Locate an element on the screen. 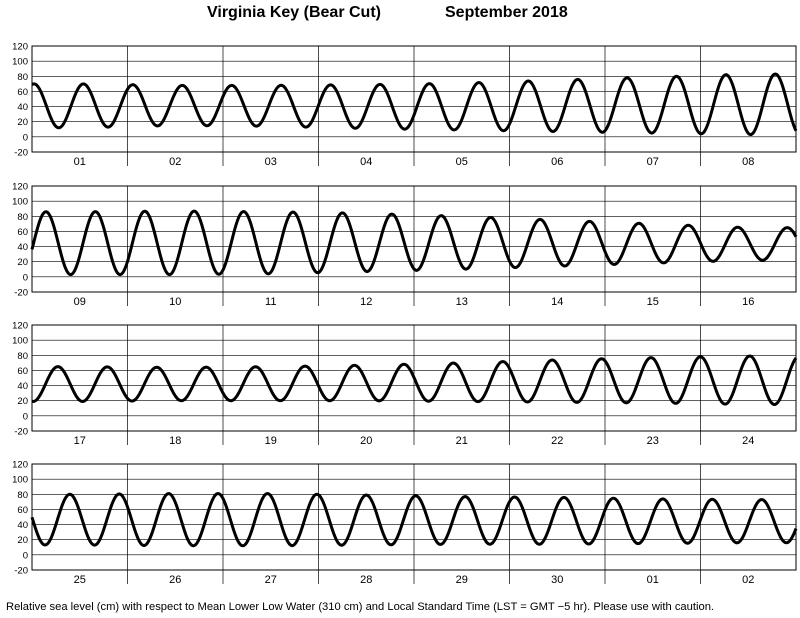  day-label: 30 is located at coordinates (557, 580).